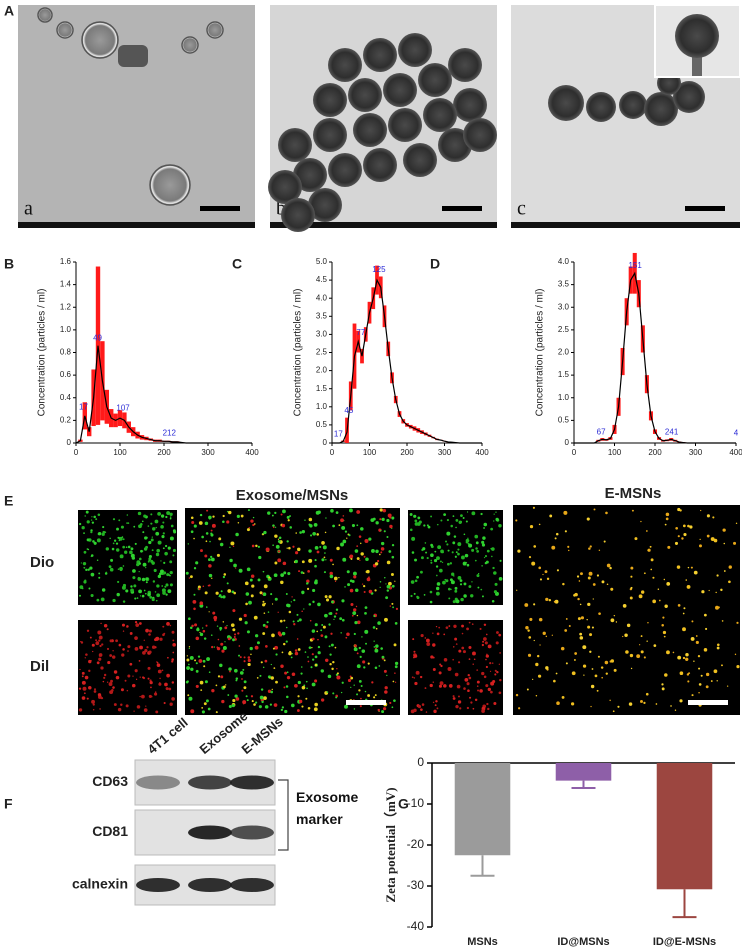 The height and width of the screenshot is (952, 742). I want to click on x-tick-label: 0, so click(332, 452).